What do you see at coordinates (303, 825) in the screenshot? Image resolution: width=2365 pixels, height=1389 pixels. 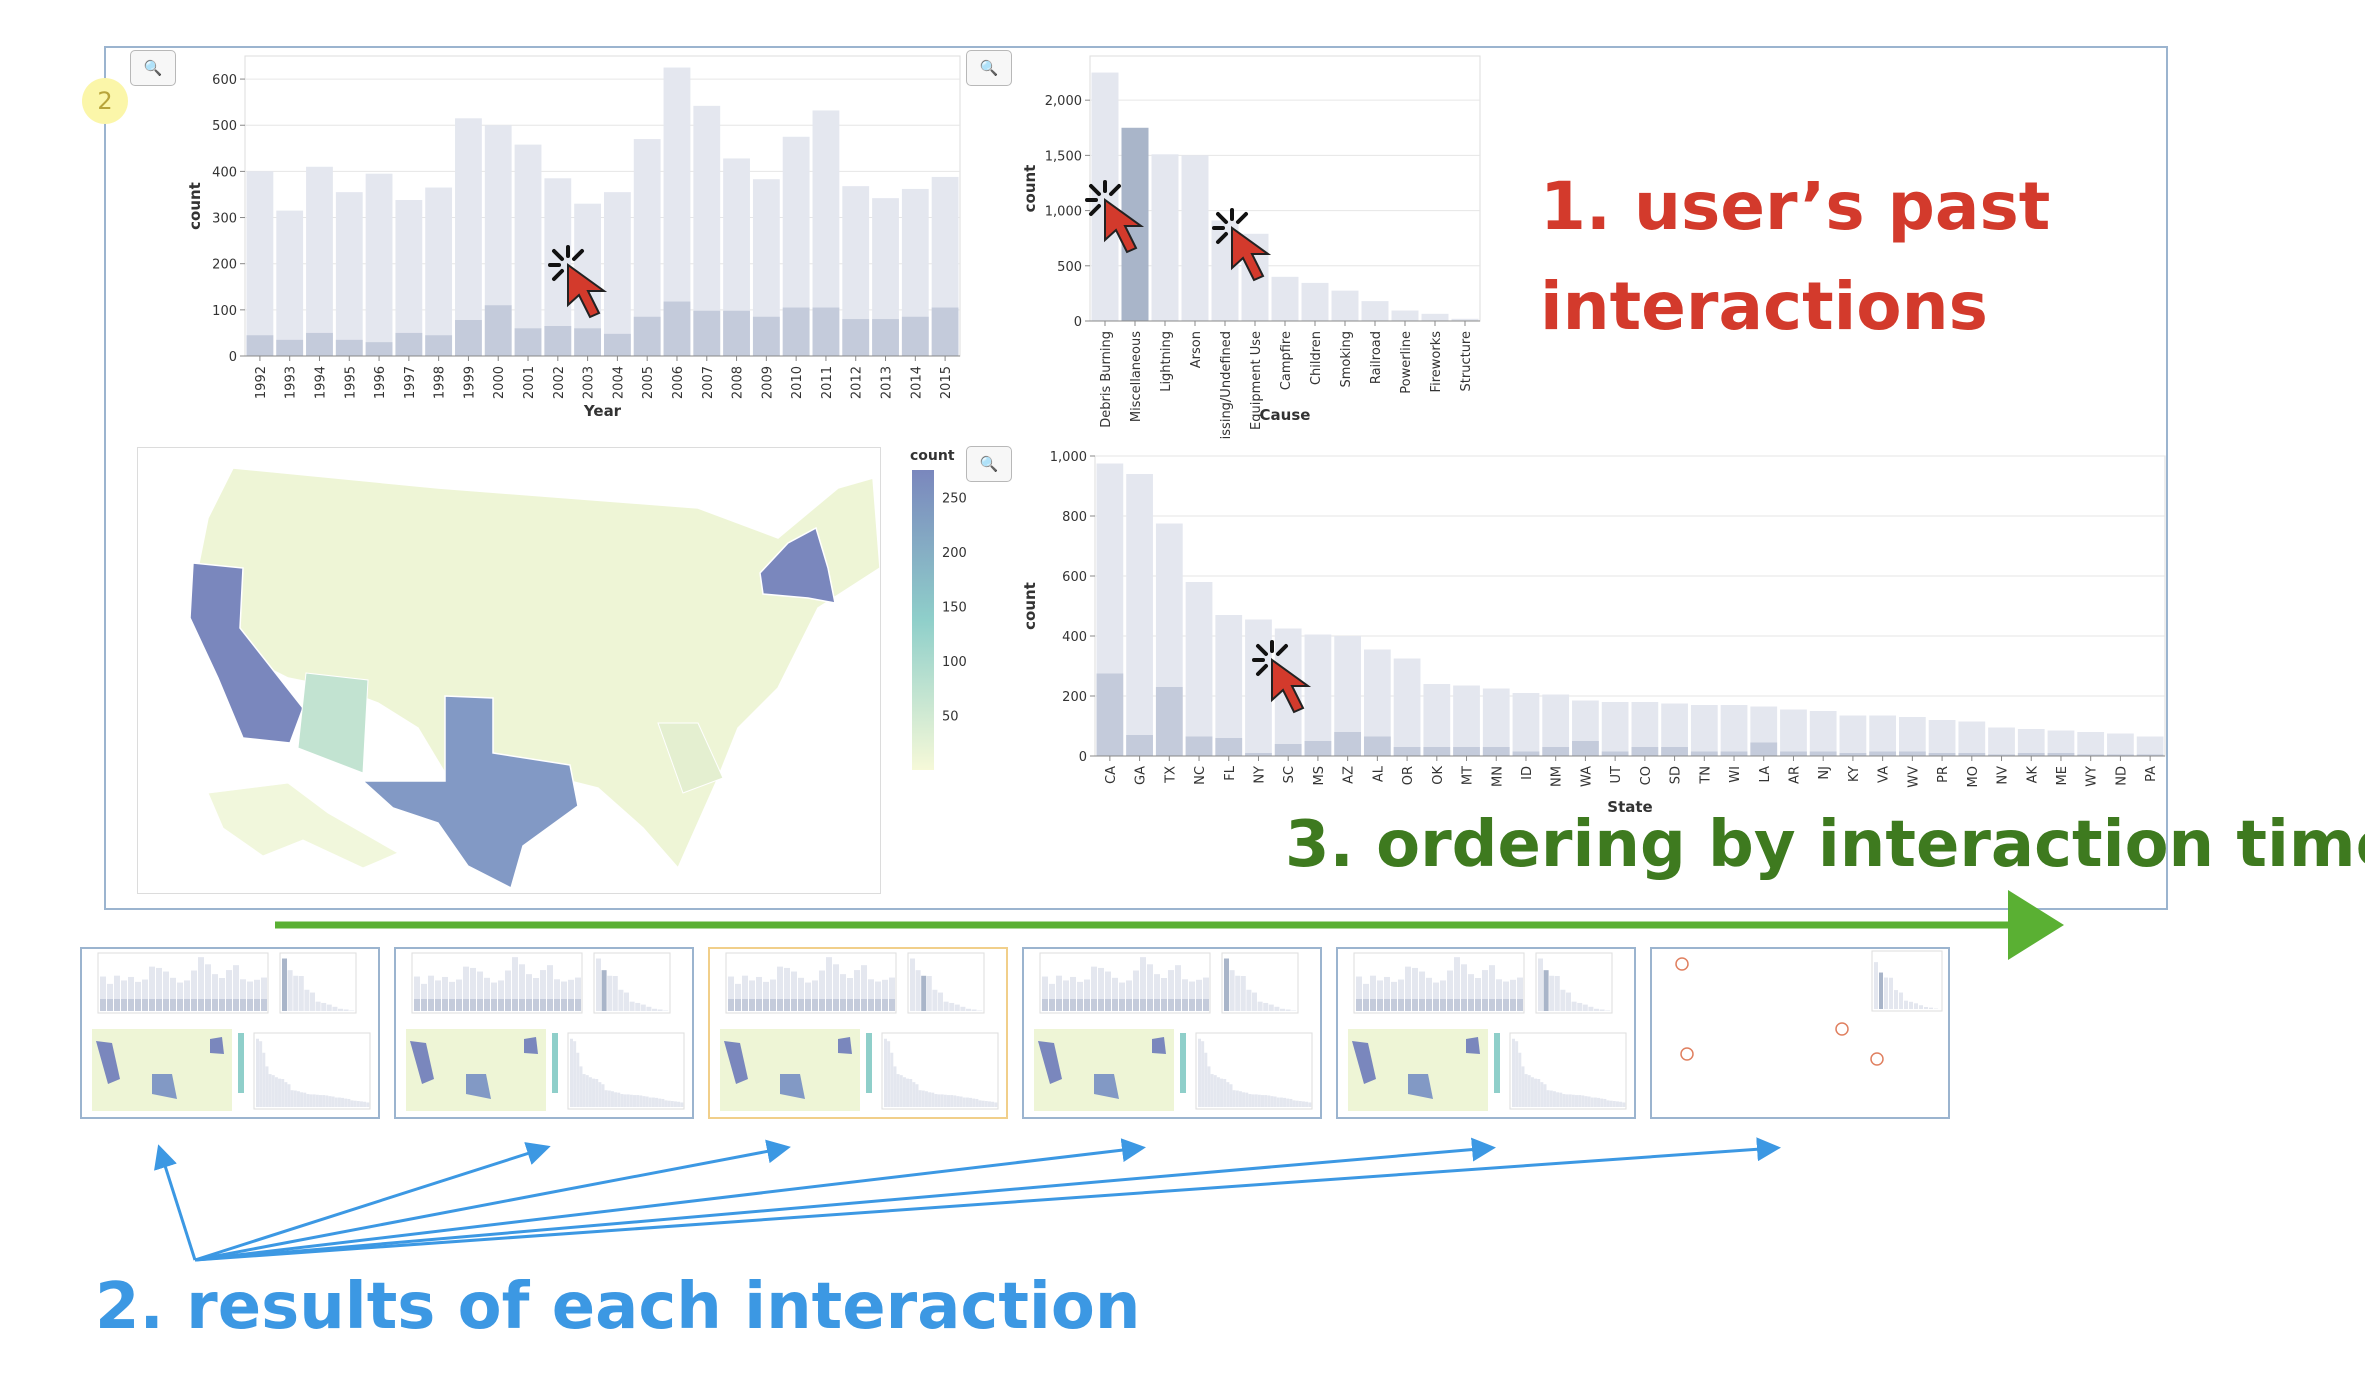 I see `state-shape` at bounding box center [303, 825].